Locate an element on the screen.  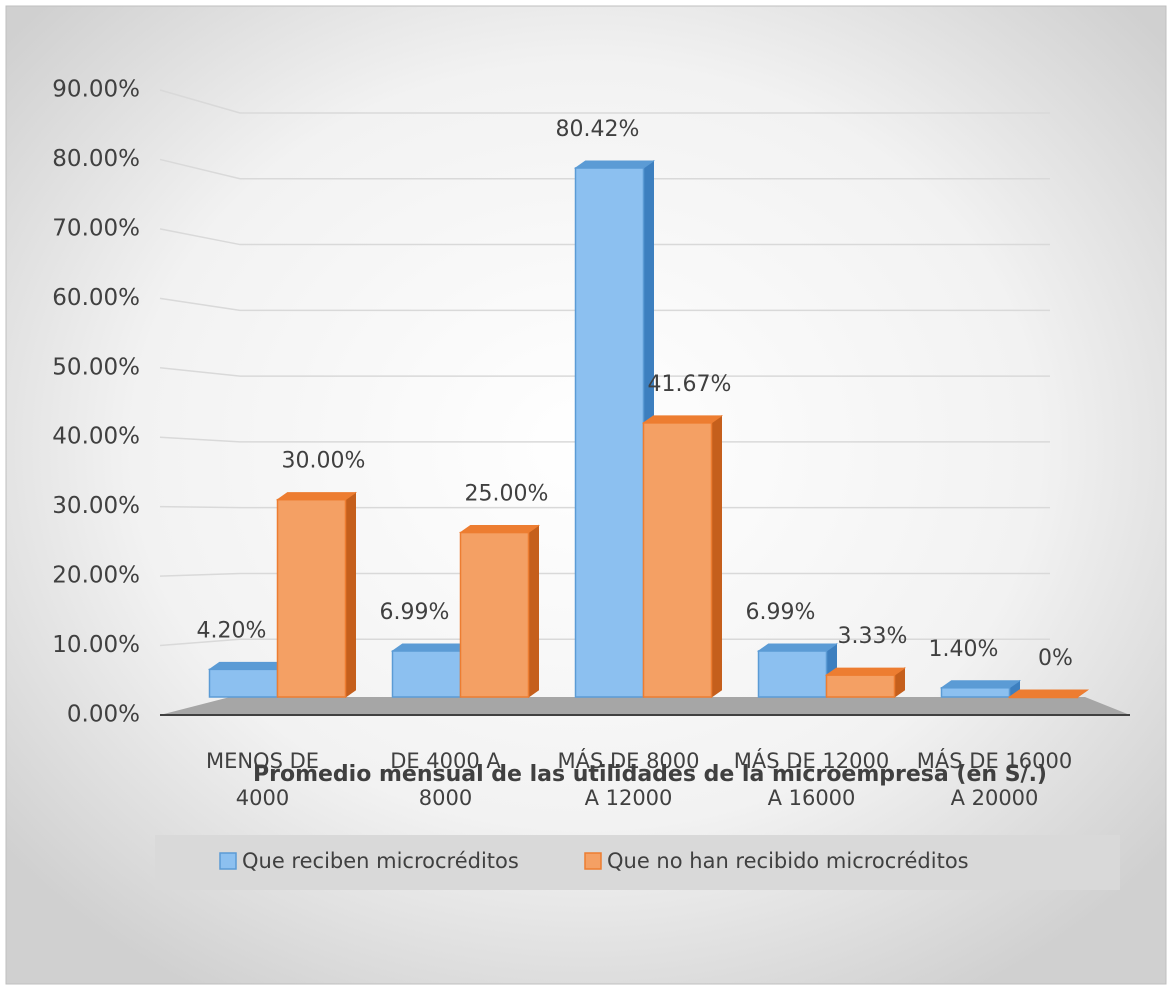
x-tick-label: MÁS DE 8000 is located at coordinates (628, 760).